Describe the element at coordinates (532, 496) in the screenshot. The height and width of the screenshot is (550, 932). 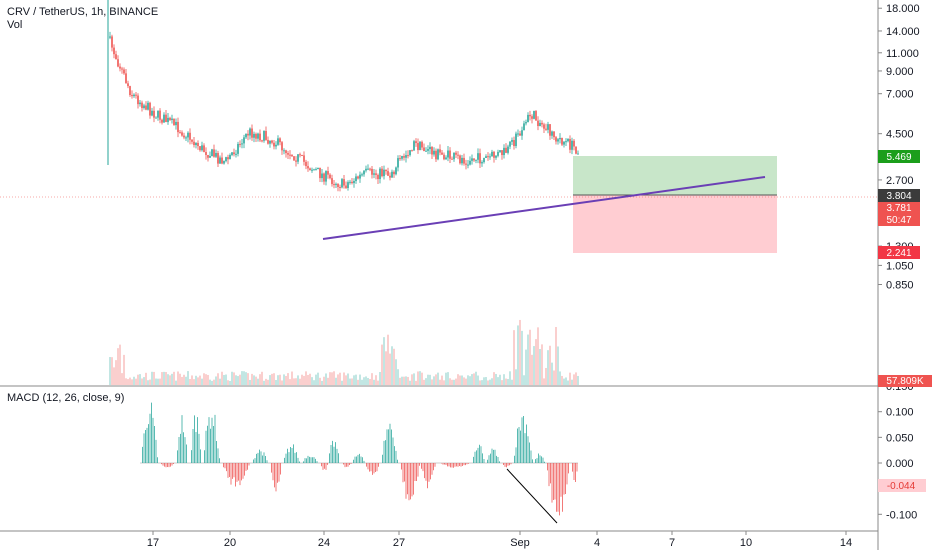
I see `divergence-line` at that location.